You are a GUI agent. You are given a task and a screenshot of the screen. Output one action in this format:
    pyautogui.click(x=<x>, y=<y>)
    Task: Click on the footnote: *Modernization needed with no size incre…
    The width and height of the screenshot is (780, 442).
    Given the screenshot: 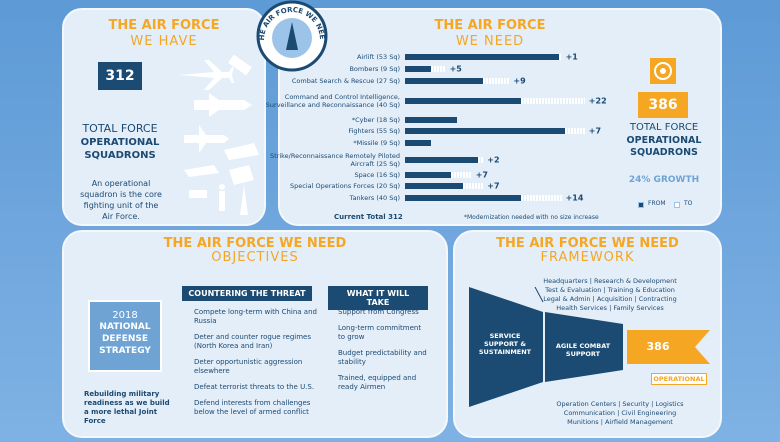 What is the action you would take?
    pyautogui.click(x=531, y=217)
    